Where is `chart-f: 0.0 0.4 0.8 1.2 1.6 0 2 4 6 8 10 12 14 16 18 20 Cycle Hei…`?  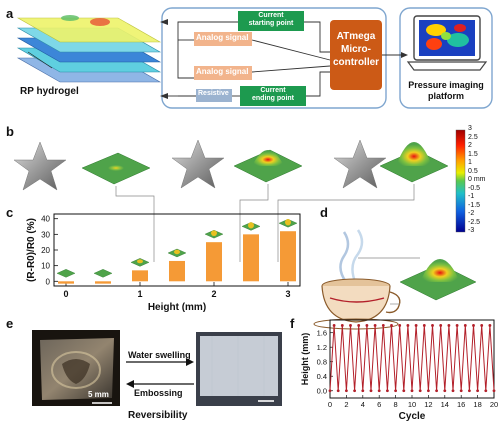
chart-f: 0.0 0.4 0.8 1.2 1.6 0 2 4 6 8 10 12 14 16 18 20 Cycle Hei… is located at coordinates (399, 370).